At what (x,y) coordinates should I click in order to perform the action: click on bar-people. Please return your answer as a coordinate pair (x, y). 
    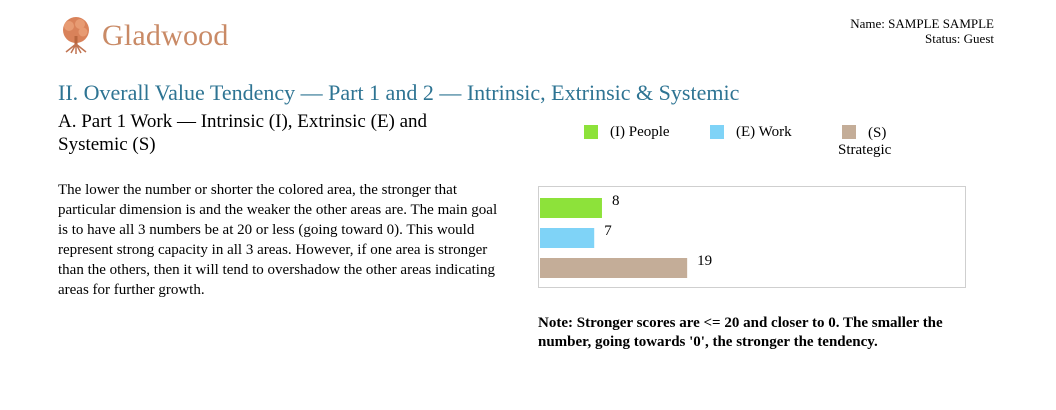
    Looking at the image, I should click on (571, 208).